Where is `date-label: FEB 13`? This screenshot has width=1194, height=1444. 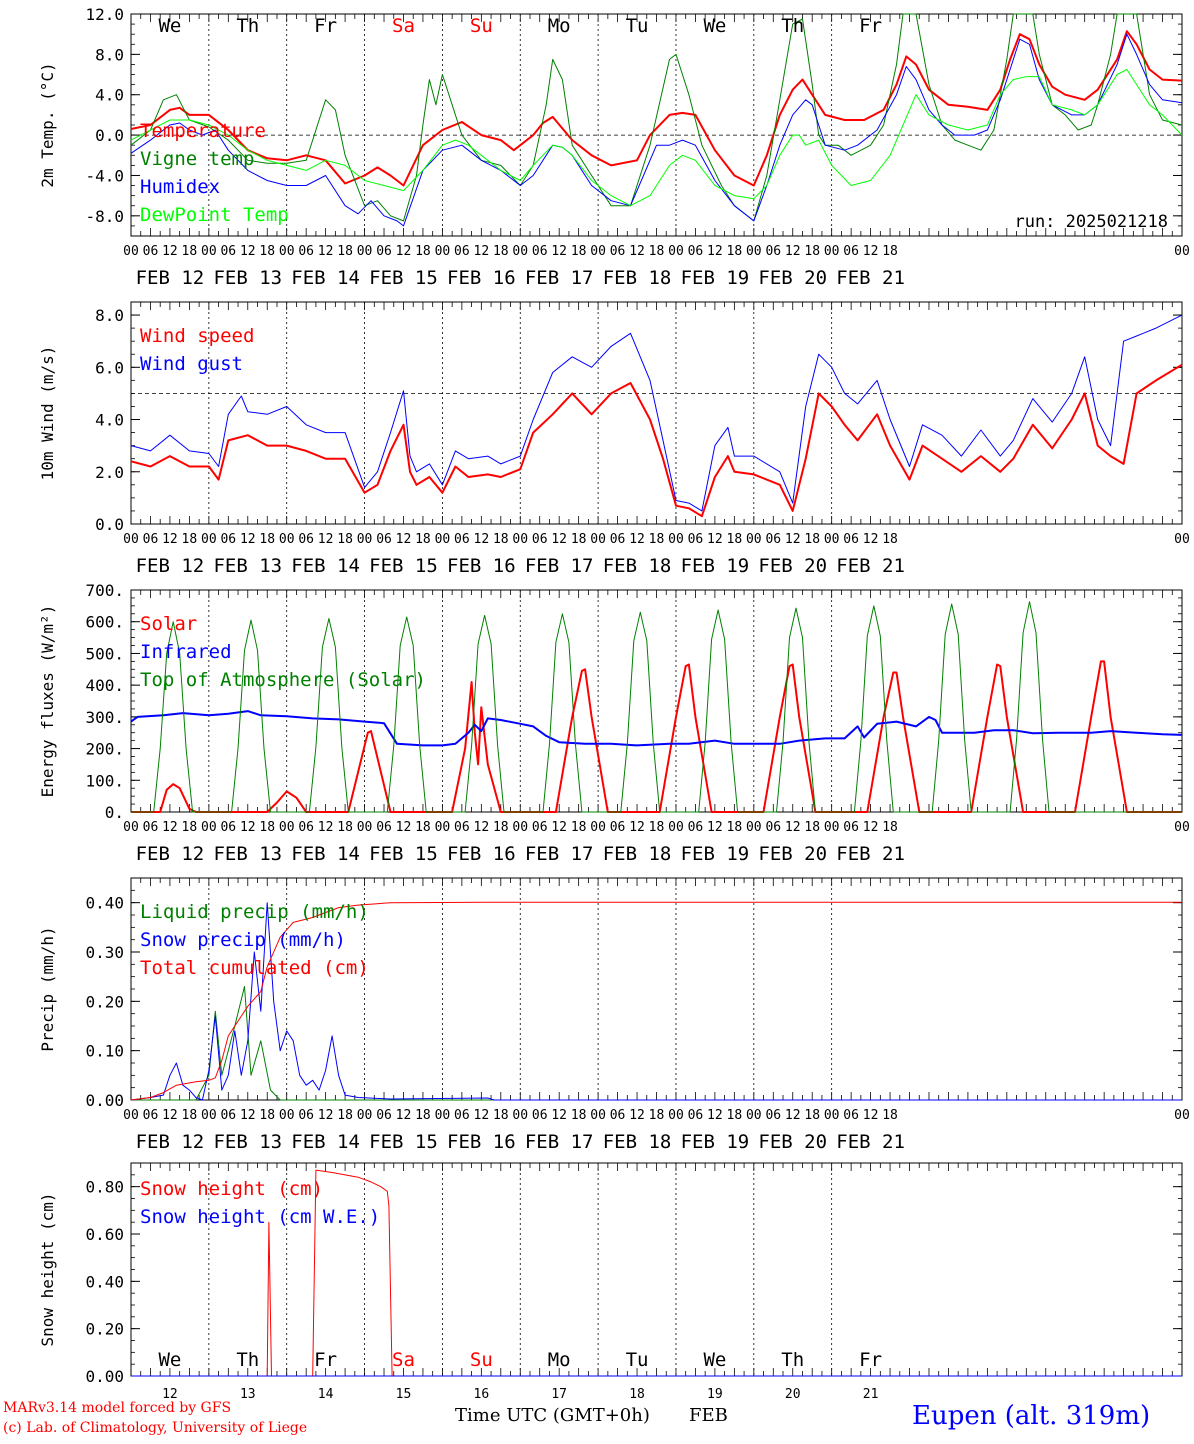
date-label: FEB 13 is located at coordinates (247, 566).